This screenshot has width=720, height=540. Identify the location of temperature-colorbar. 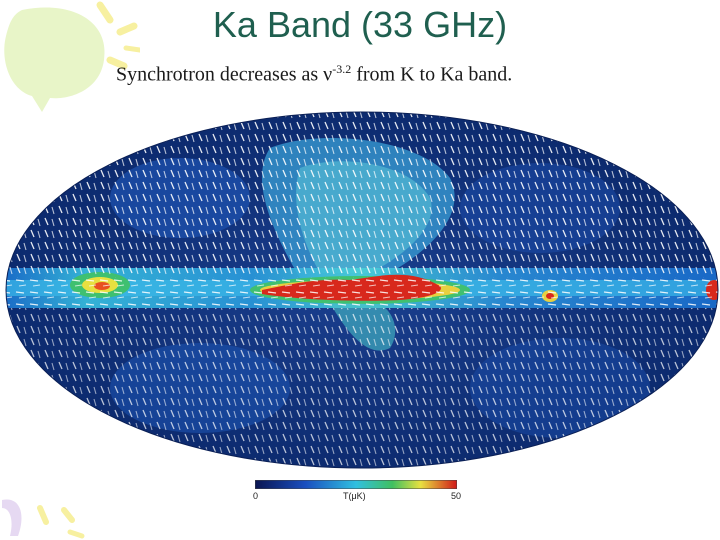
(356, 484).